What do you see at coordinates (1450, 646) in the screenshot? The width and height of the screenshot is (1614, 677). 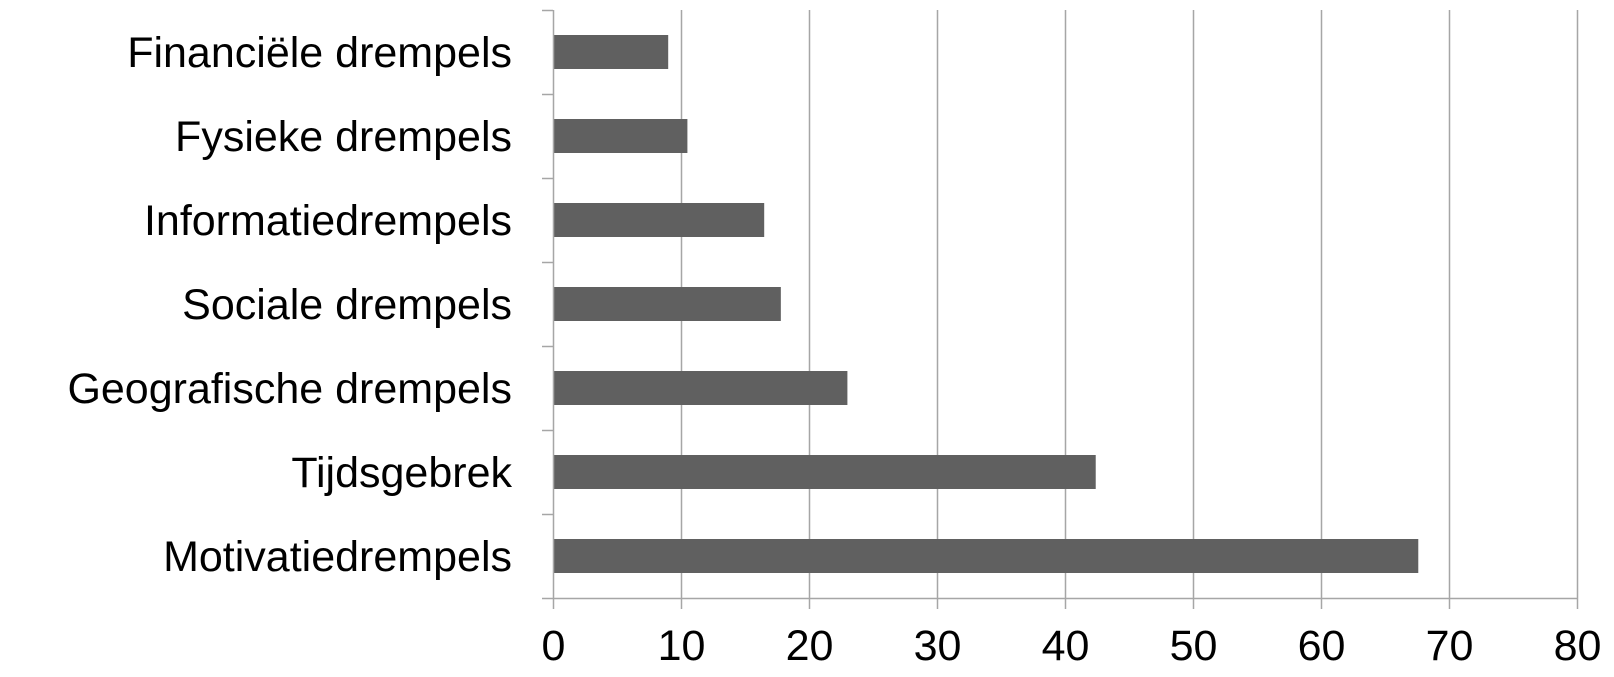 I see `x-tick-label-70: 70` at bounding box center [1450, 646].